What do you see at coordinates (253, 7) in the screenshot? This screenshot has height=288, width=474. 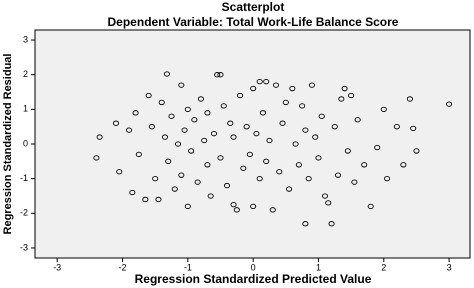 I see `chart-title: Scatterplot` at bounding box center [253, 7].